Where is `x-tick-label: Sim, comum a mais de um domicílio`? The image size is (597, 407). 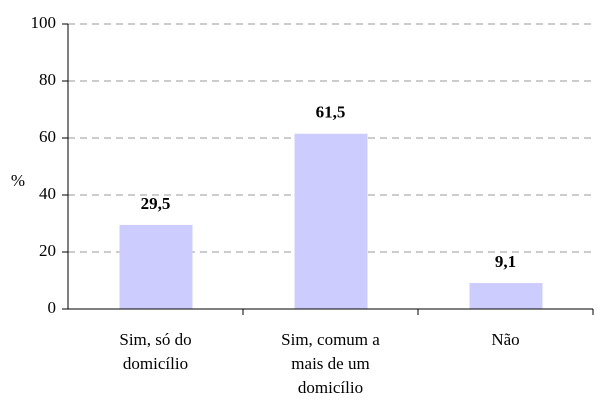 x-tick-label: Sim, comum a mais de um domicílio is located at coordinates (330, 363).